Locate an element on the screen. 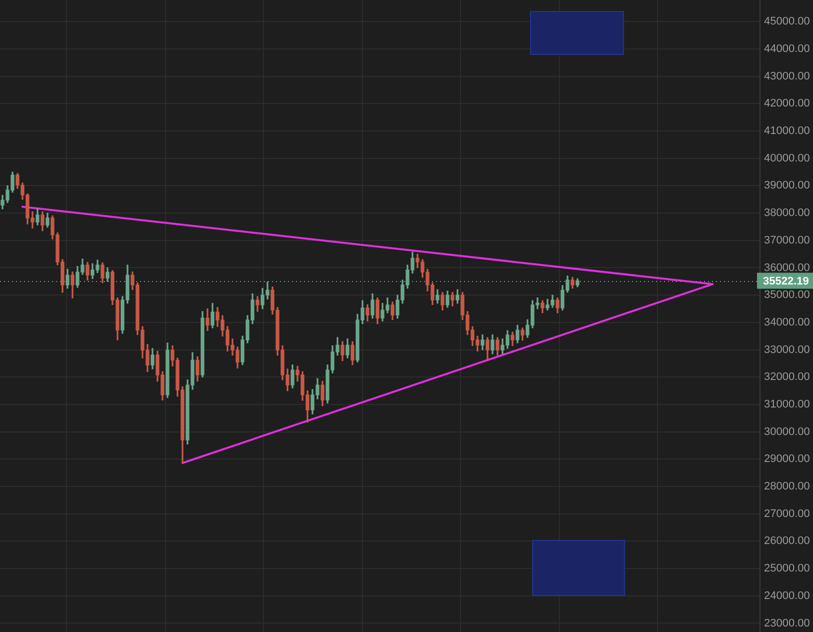  y-tick-label: 28000.00 is located at coordinates (787, 486).